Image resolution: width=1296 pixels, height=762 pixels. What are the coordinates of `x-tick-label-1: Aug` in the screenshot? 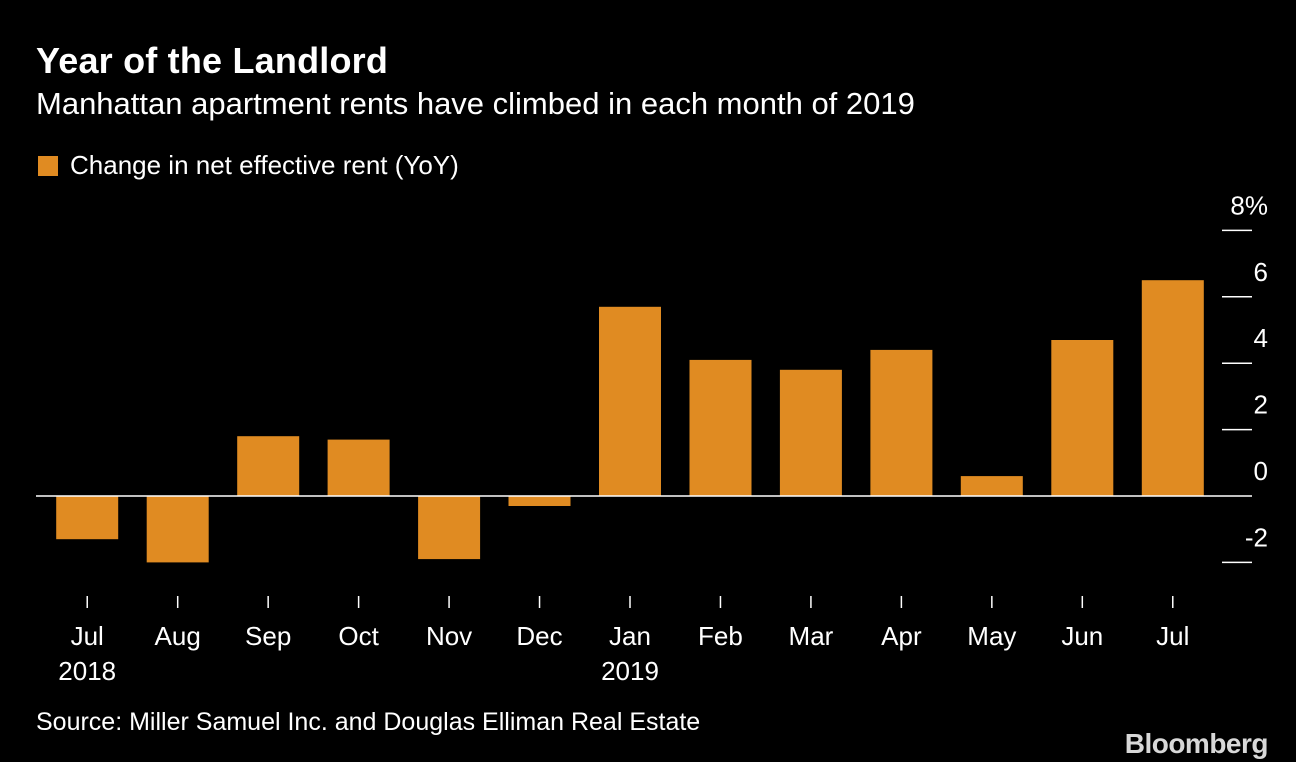 It's located at (178, 636).